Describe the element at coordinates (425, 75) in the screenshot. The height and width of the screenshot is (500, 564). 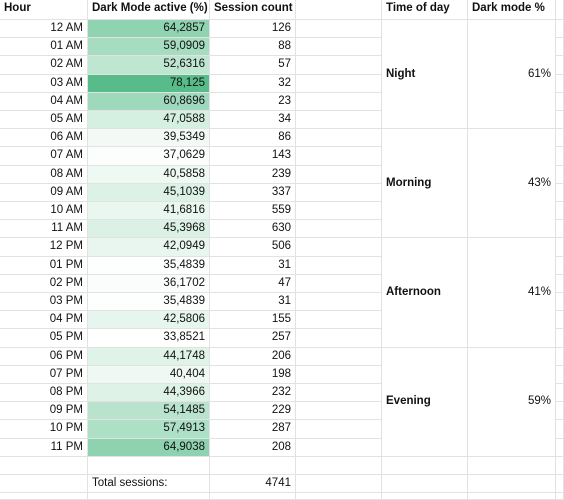
I see `period-name-cell: Night` at that location.